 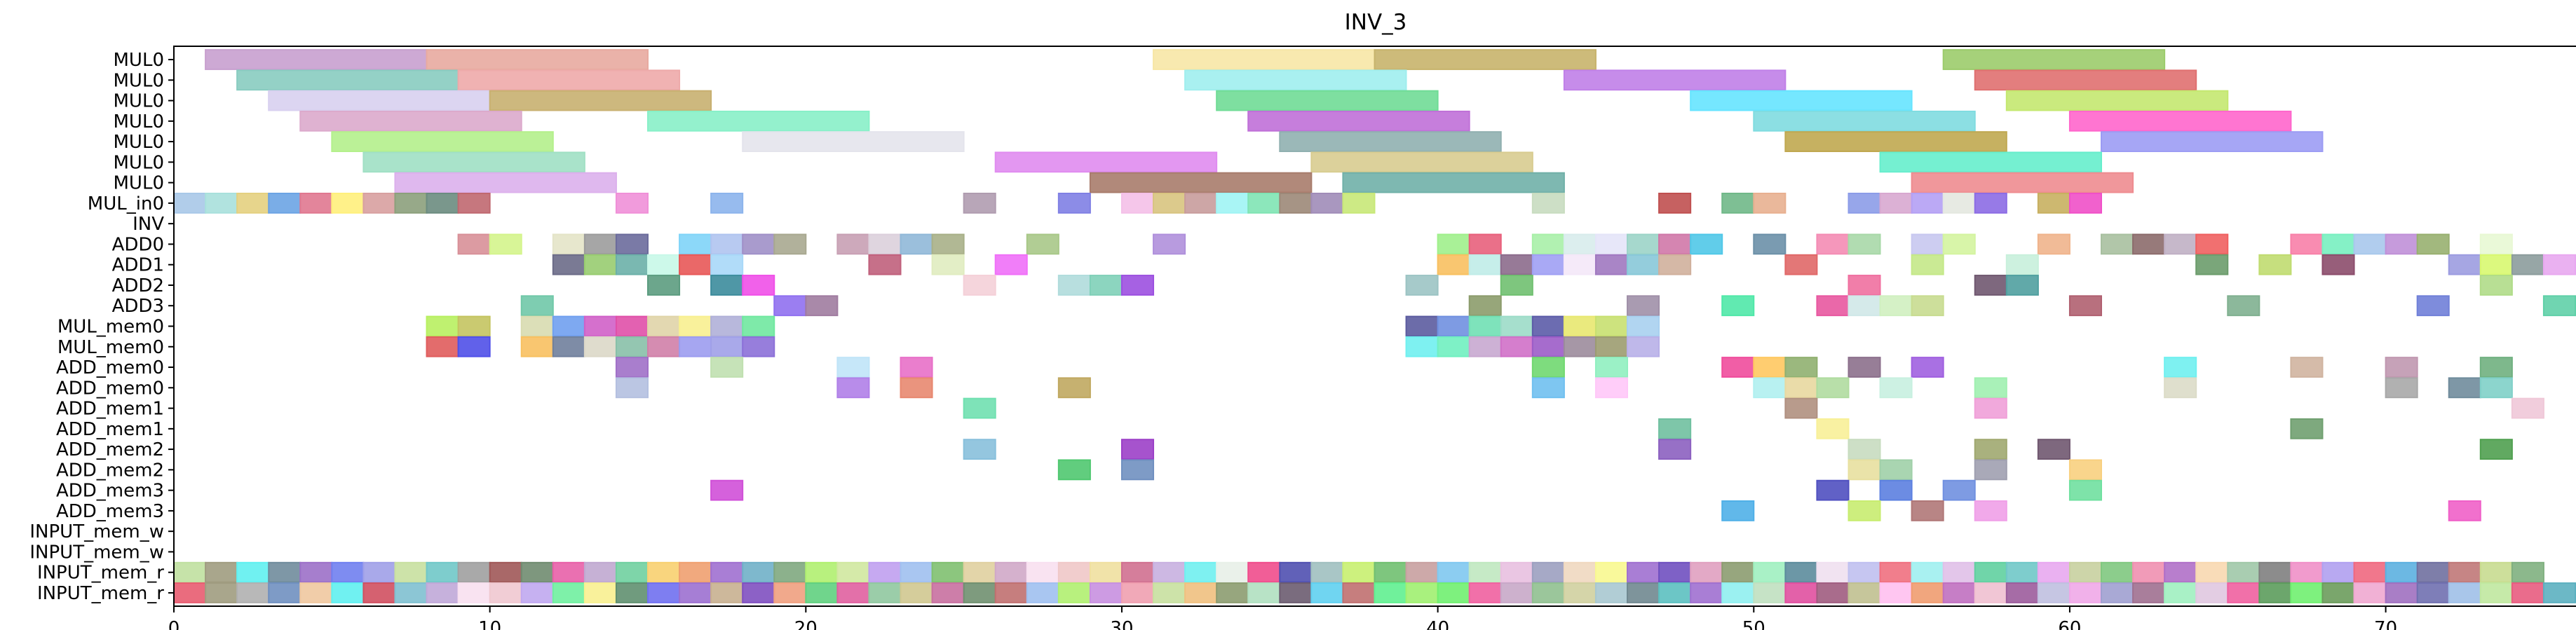 I want to click on y-tick-label: ADD_mem3, so click(x=110, y=492).